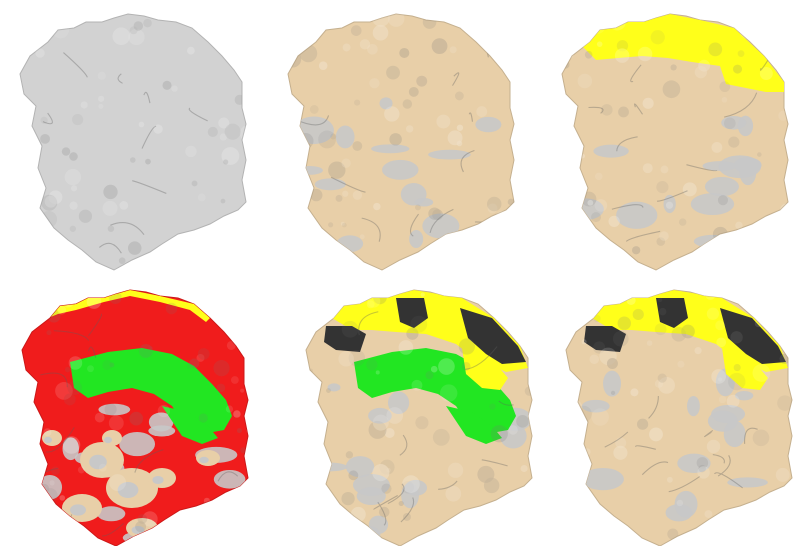  I want to click on mesh-panel-tan-mesh, so click(401, 142).